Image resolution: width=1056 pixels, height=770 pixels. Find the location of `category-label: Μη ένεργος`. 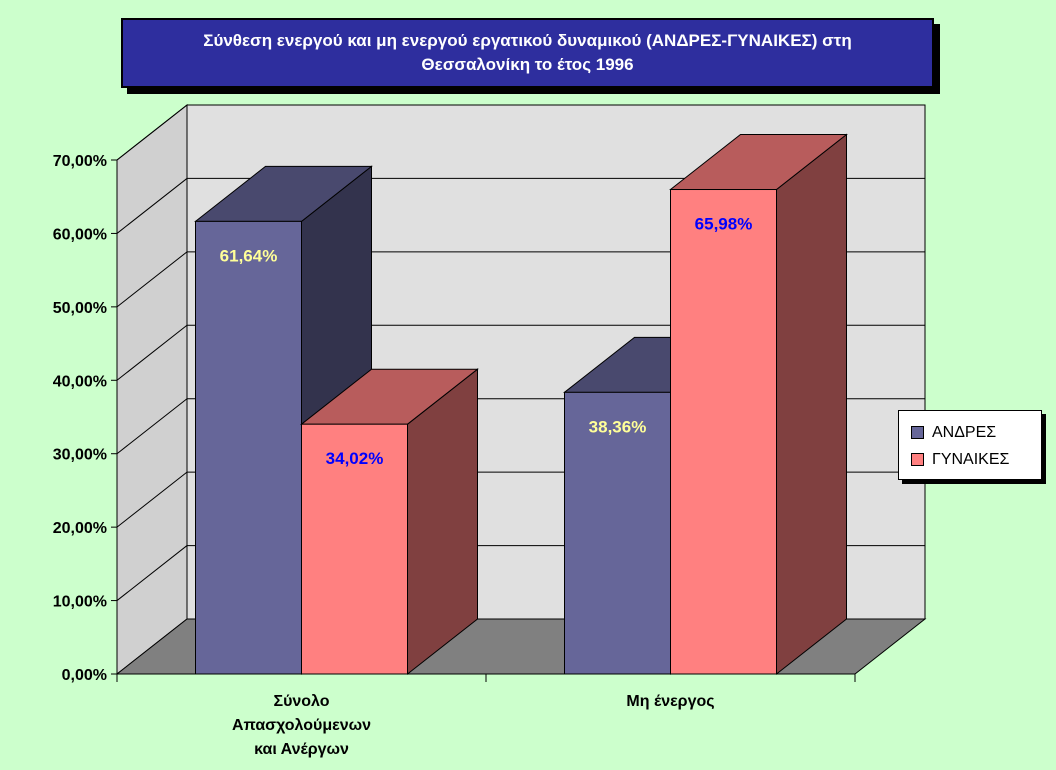

category-label: Μη ένεργος is located at coordinates (670, 701).